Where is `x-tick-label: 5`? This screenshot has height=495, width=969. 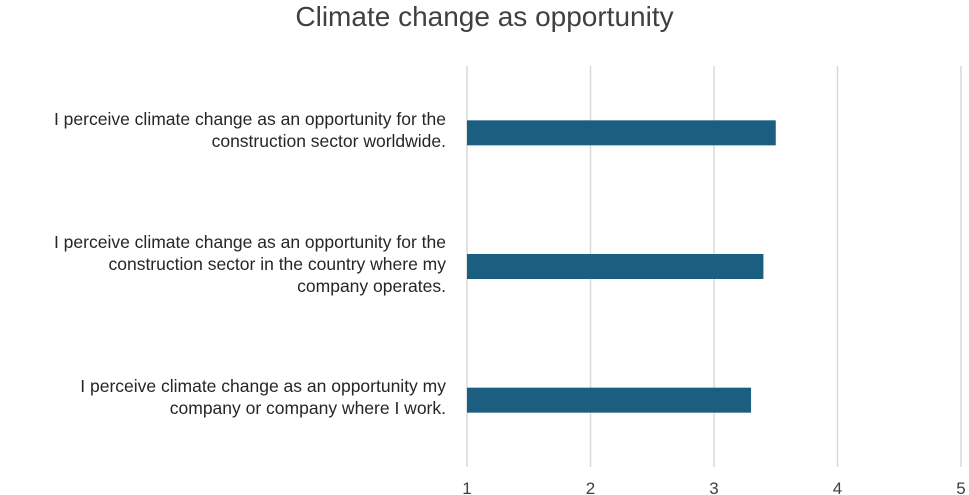
x-tick-label: 5 is located at coordinates (960, 487).